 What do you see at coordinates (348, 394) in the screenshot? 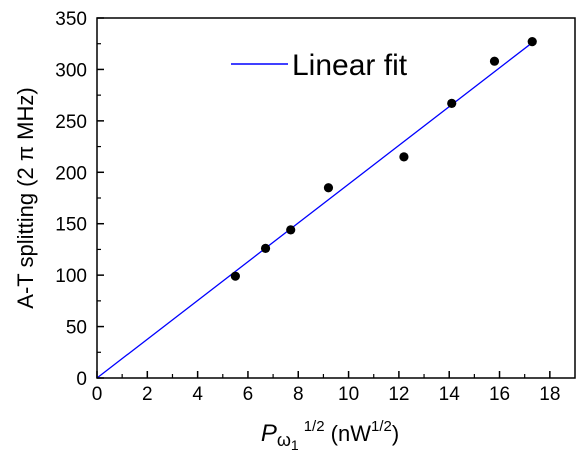
I see `x-tick-label: 10` at bounding box center [348, 394].